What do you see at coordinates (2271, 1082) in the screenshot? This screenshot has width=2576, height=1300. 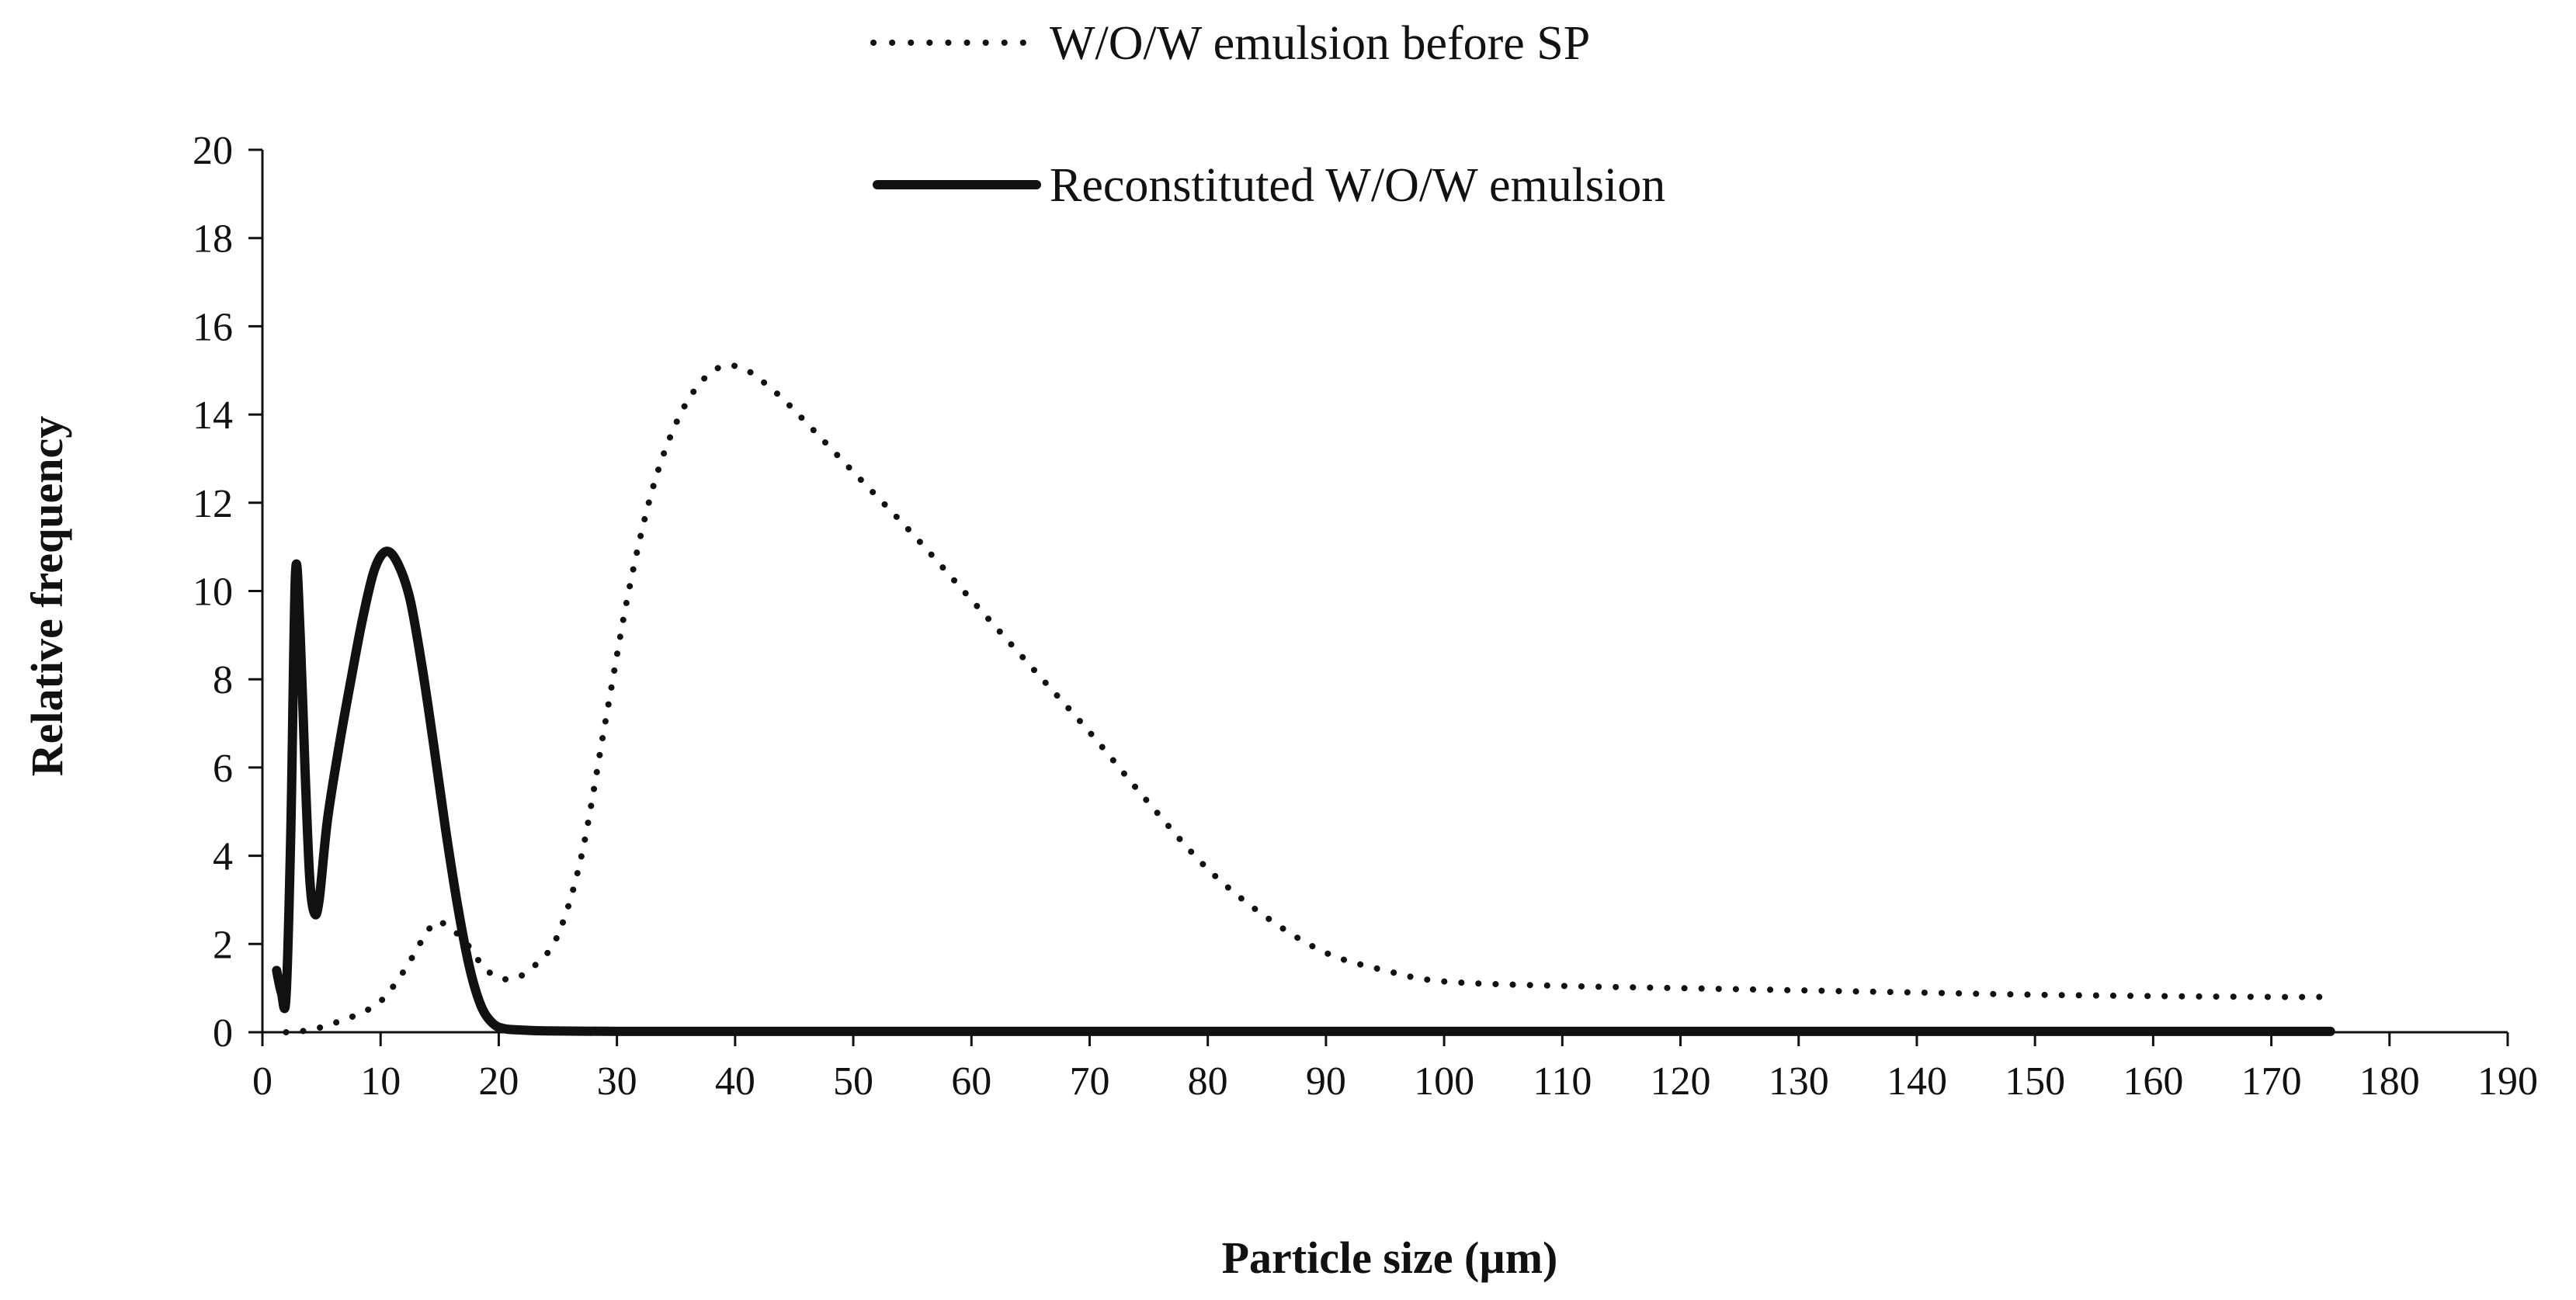 I see `x-tick-label: 170` at bounding box center [2271, 1082].